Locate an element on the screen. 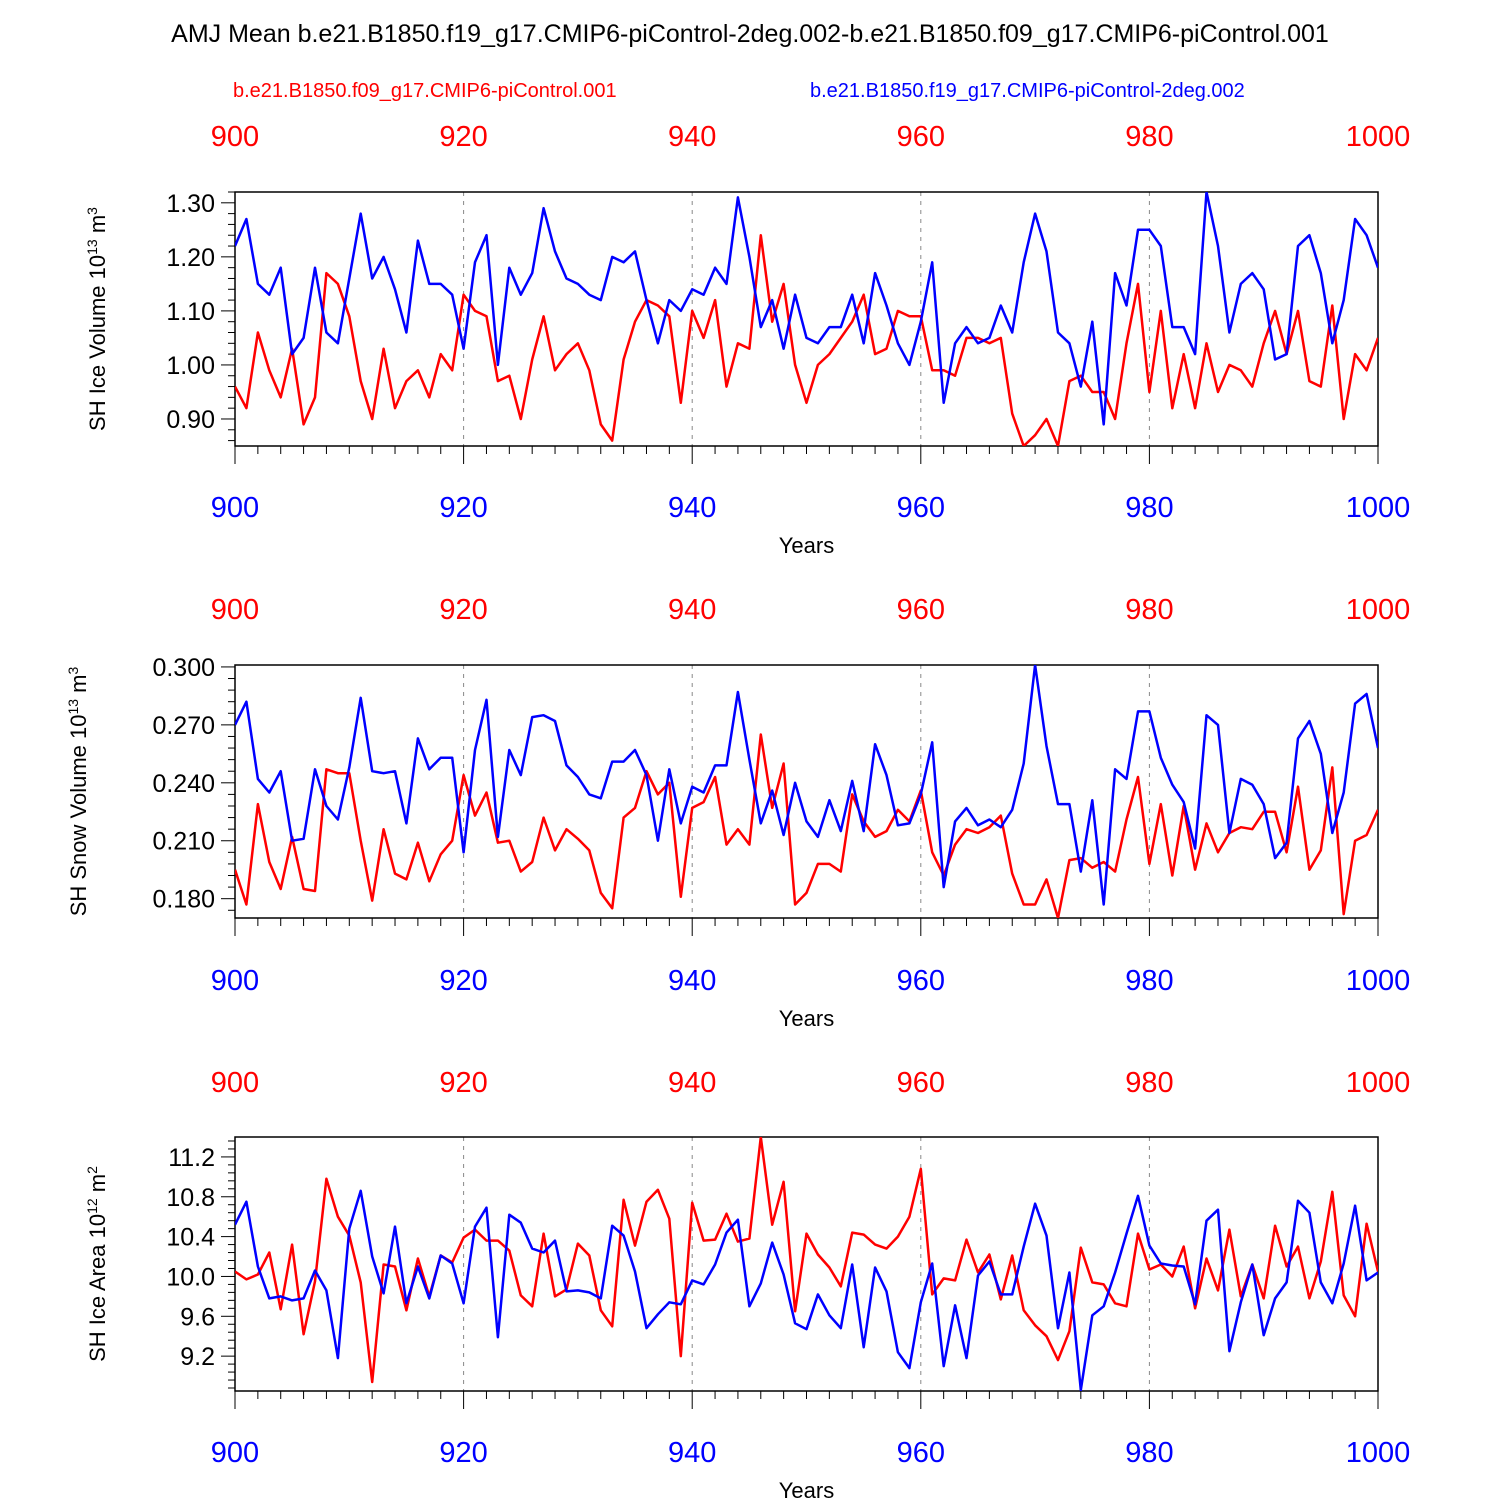  y-axis-label-part: SH Ice Area 10 is located at coordinates (97, 1288).